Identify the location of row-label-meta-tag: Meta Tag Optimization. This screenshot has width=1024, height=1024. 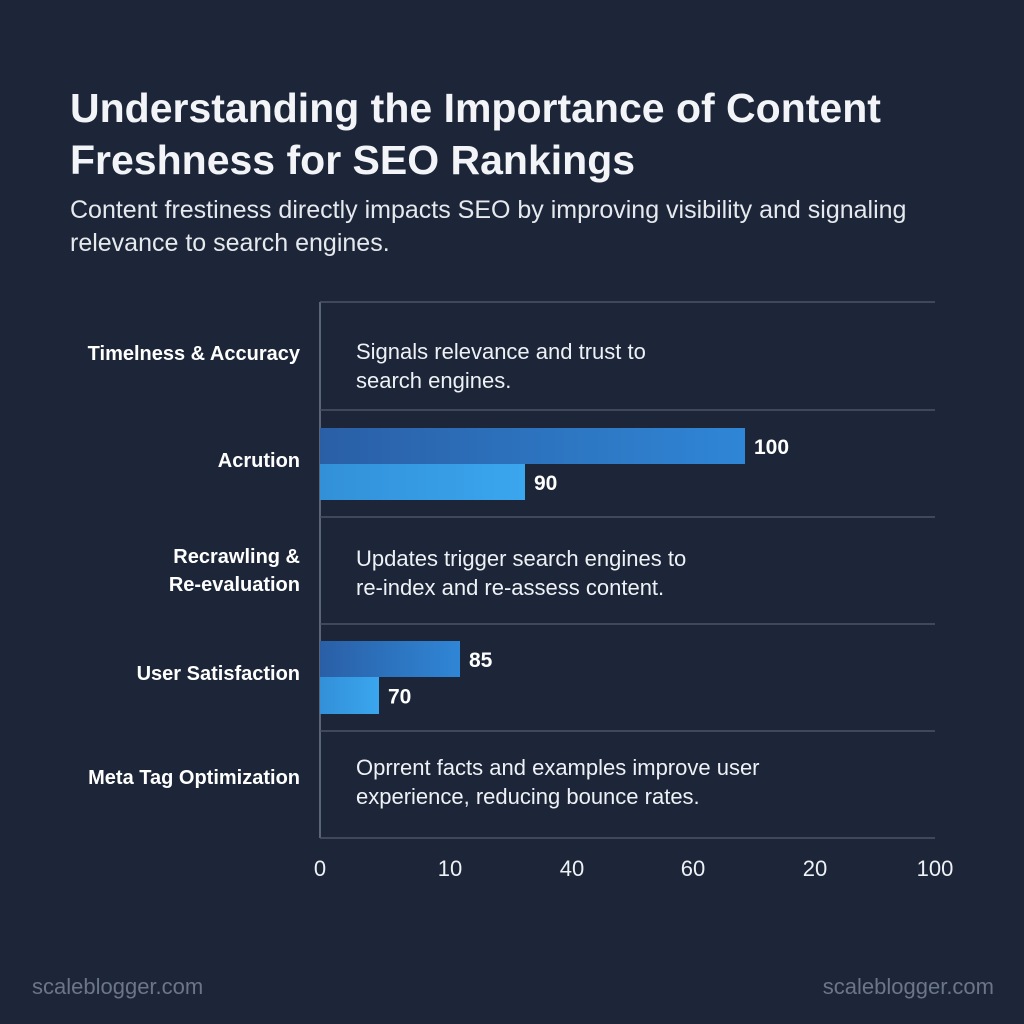
(194, 778).